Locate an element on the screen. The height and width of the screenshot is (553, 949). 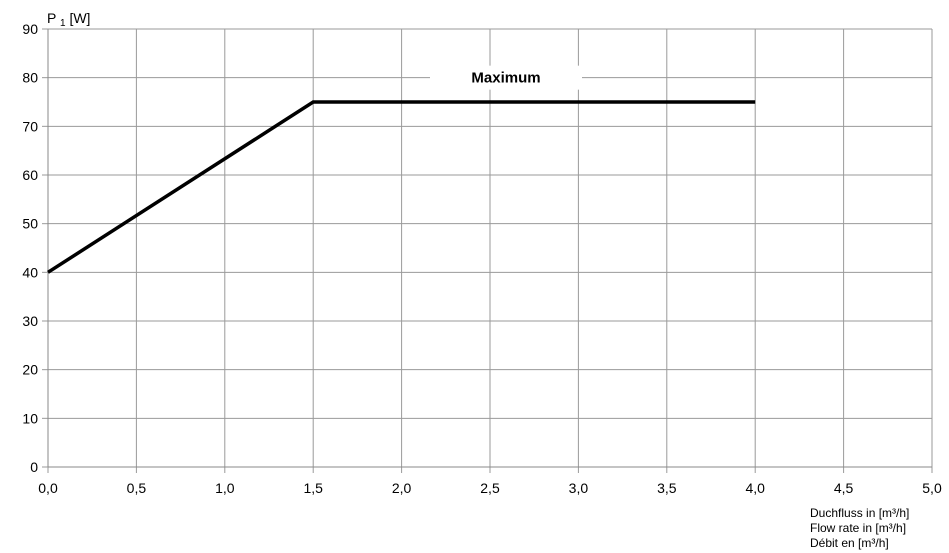
y-tick-label: 40 is located at coordinates (30, 272).